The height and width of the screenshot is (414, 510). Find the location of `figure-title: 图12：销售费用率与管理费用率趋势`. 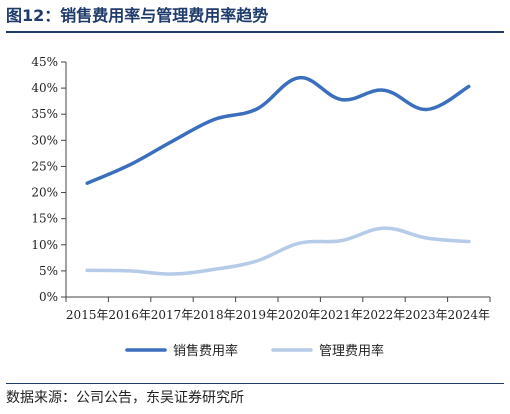

figure-title: 图12：销售费用率与管理费用率趋势 is located at coordinates (137, 15).